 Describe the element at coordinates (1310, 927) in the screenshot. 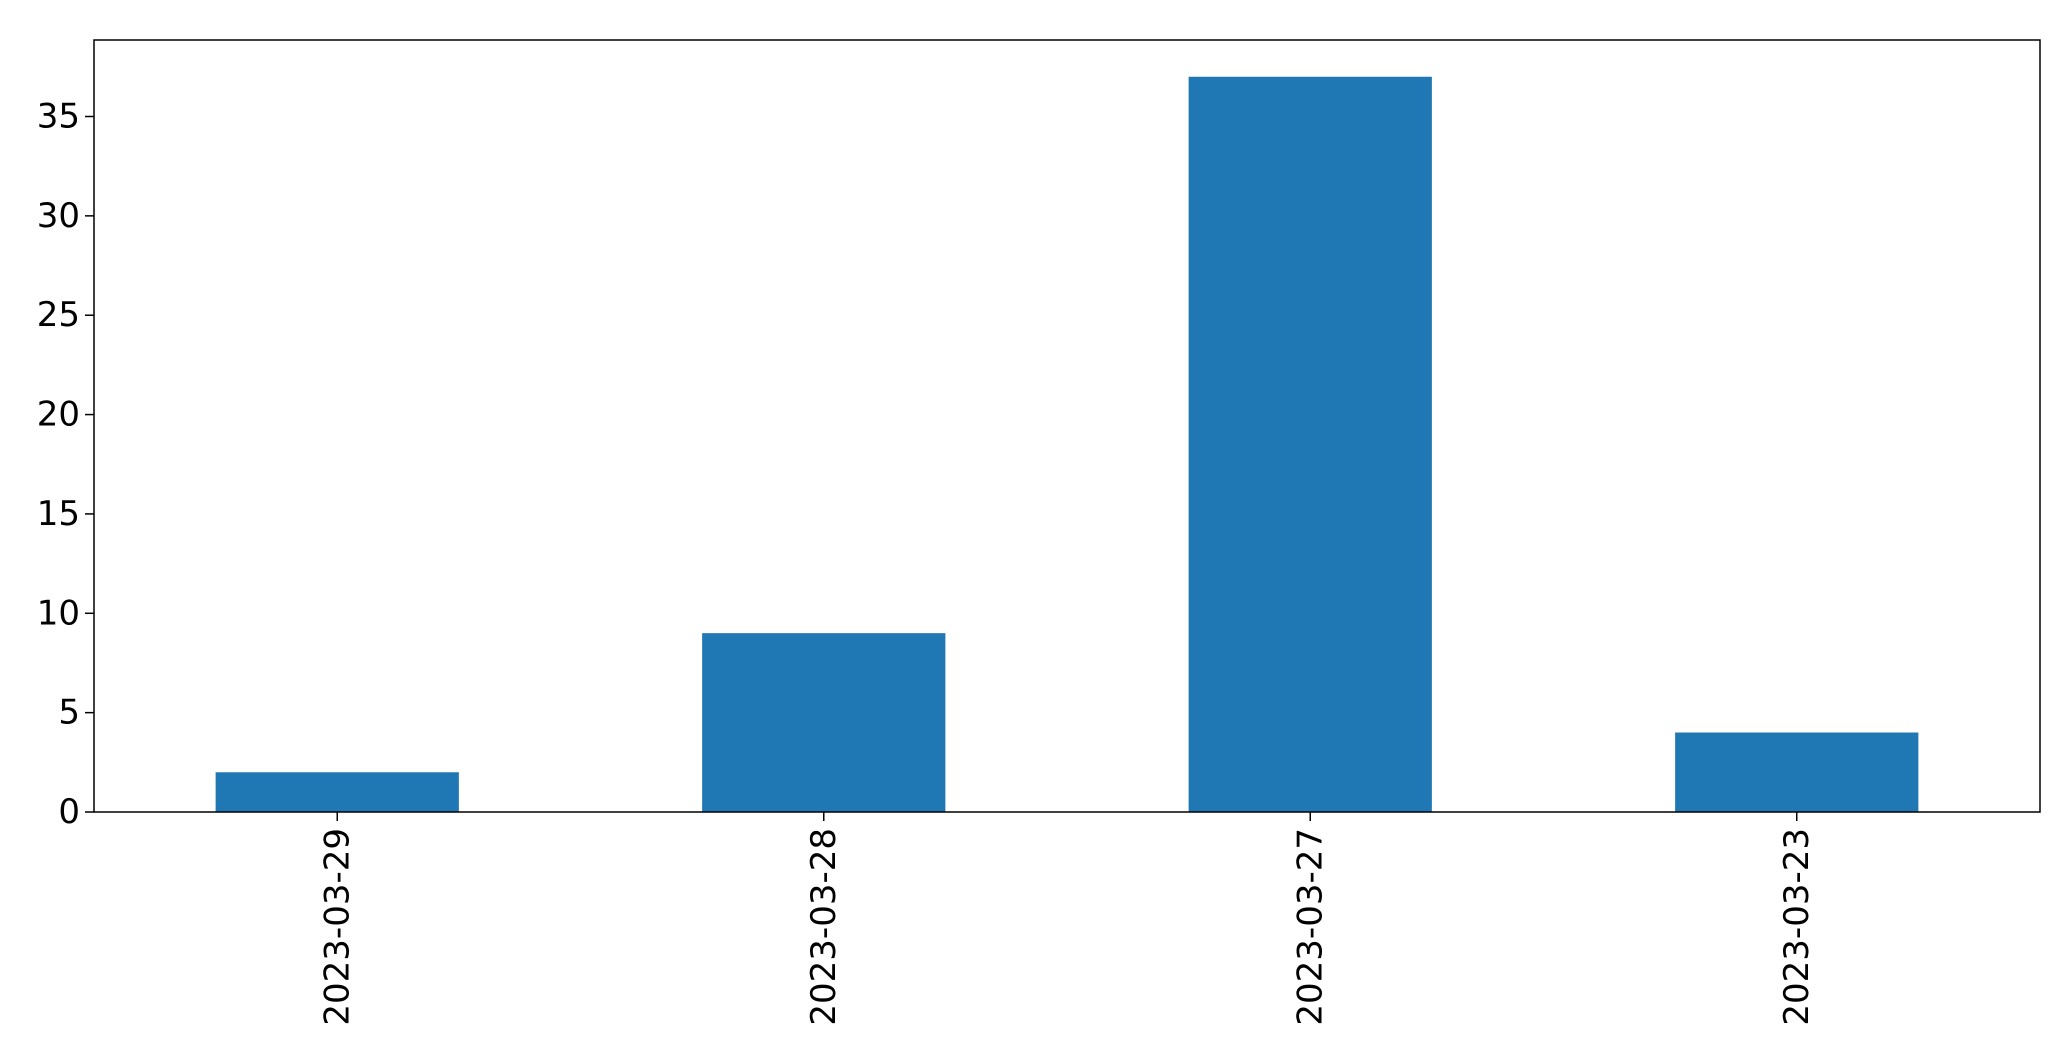

I see `x-tick-label: 2023-03-27` at that location.